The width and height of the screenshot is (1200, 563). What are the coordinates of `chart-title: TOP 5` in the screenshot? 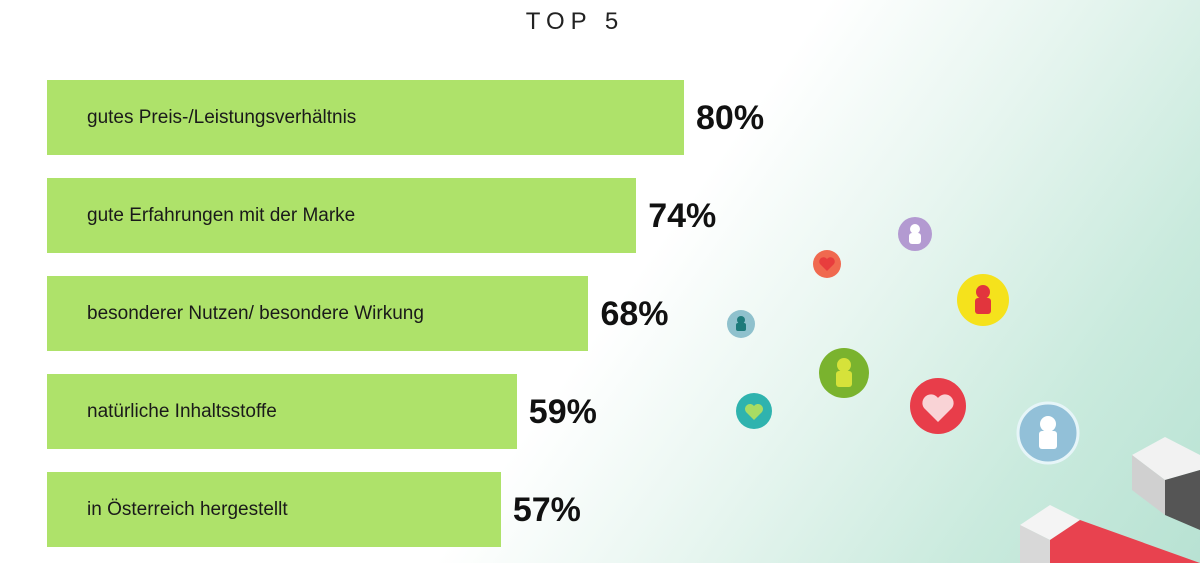 It's located at (575, 21).